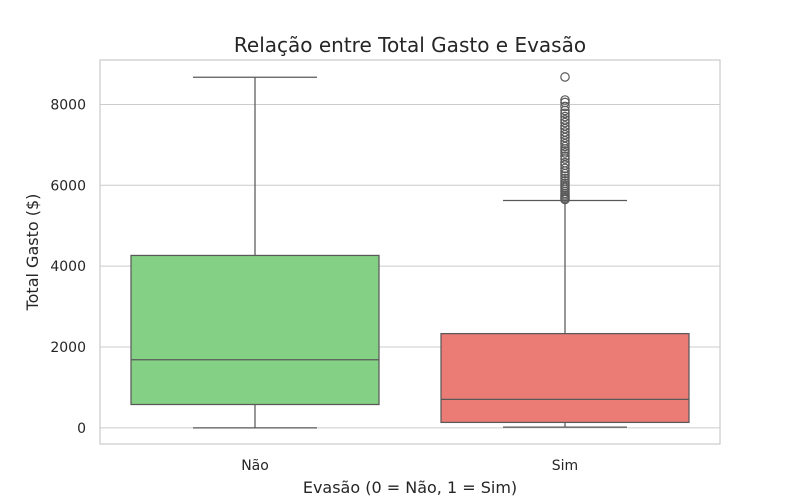  I want to click on y-tick-label: 0, so click(81, 429).